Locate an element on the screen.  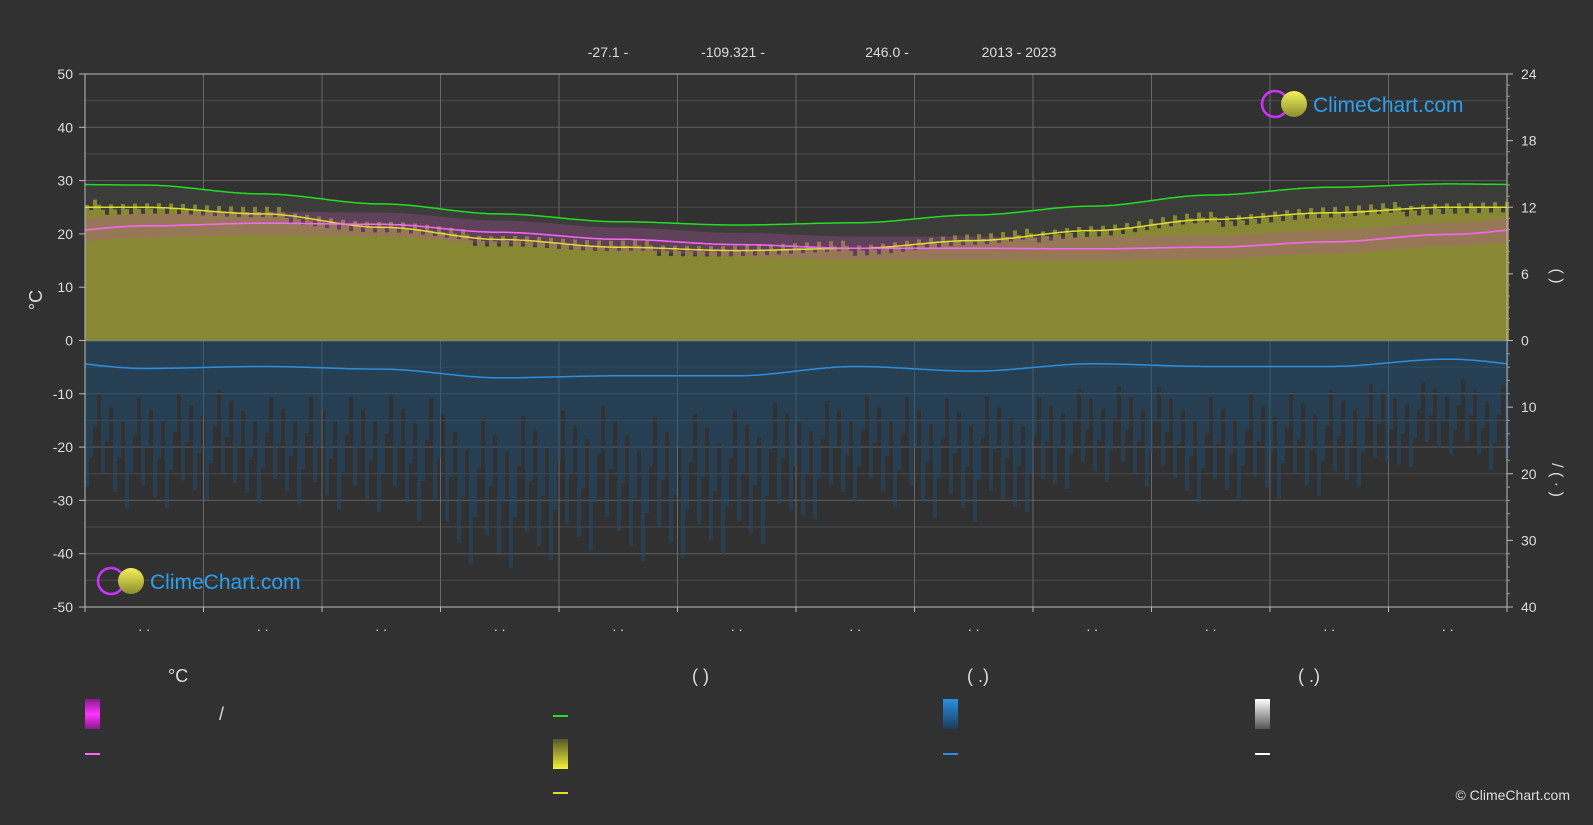
month-label: . . is located at coordinates (1329, 626).